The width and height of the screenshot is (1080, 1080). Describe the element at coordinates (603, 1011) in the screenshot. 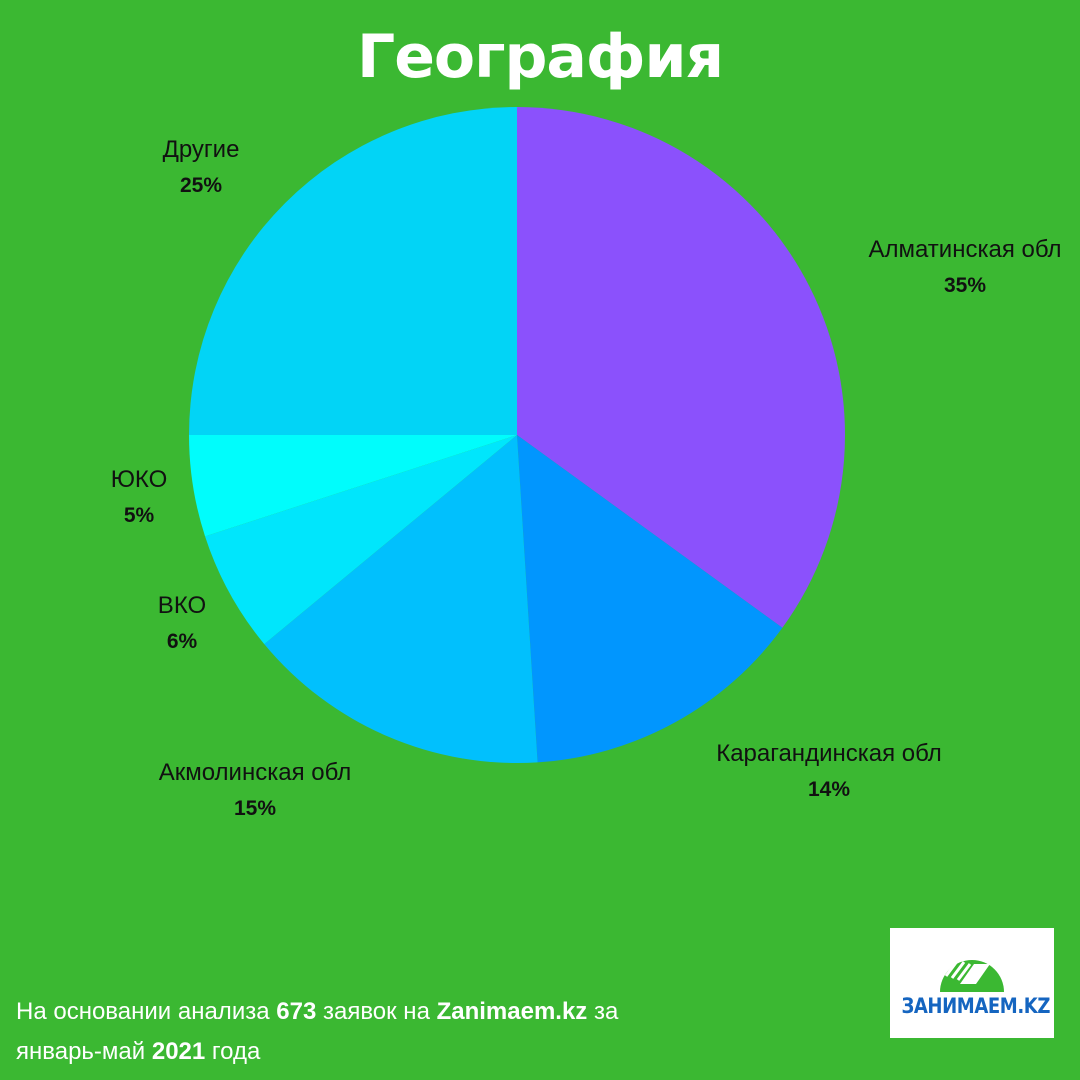

I see `footer-text: за` at that location.